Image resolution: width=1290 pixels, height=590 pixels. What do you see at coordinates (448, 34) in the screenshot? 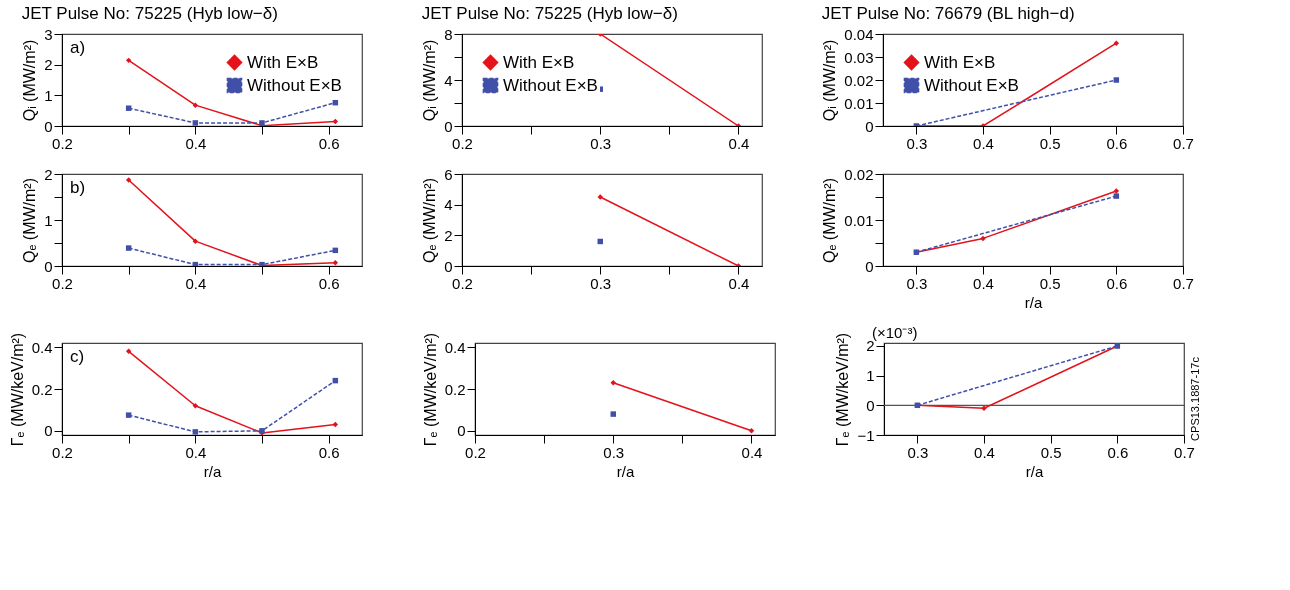
I see `y-tick-label: 8` at bounding box center [448, 34].